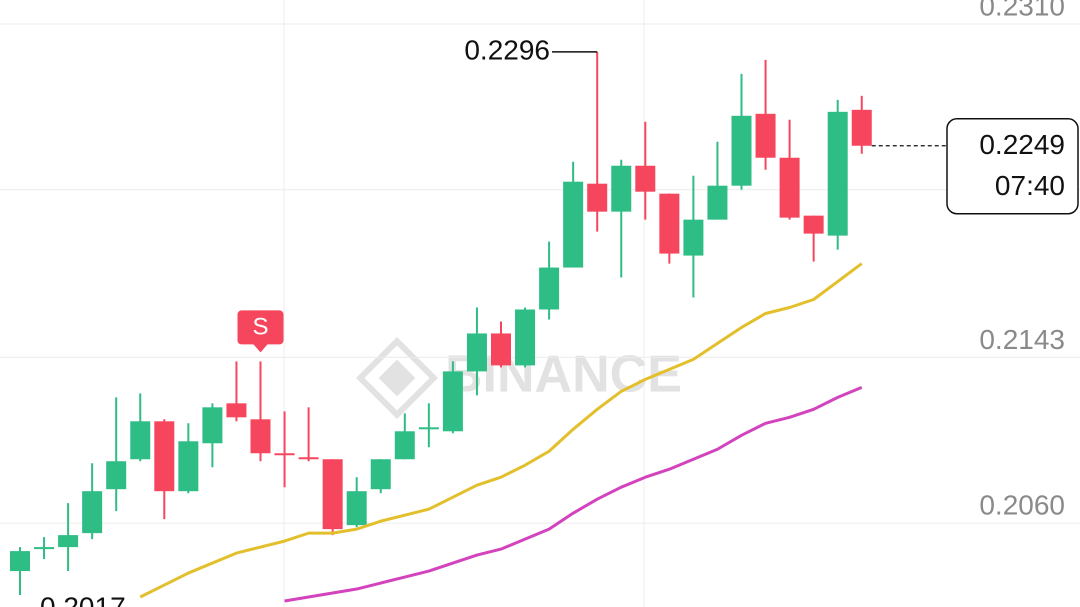 Image resolution: width=1080 pixels, height=607 pixels. Describe the element at coordinates (1030, 185) in the screenshot. I see `countdown-label: 07:40` at that location.